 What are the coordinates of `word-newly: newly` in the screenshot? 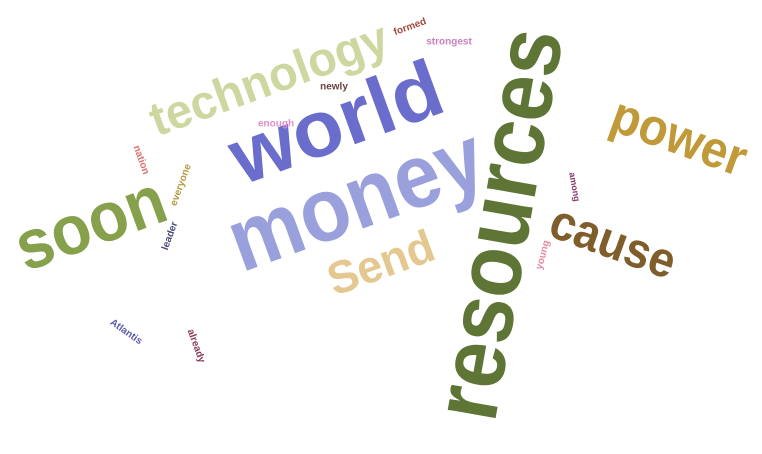 It's located at (334, 87).